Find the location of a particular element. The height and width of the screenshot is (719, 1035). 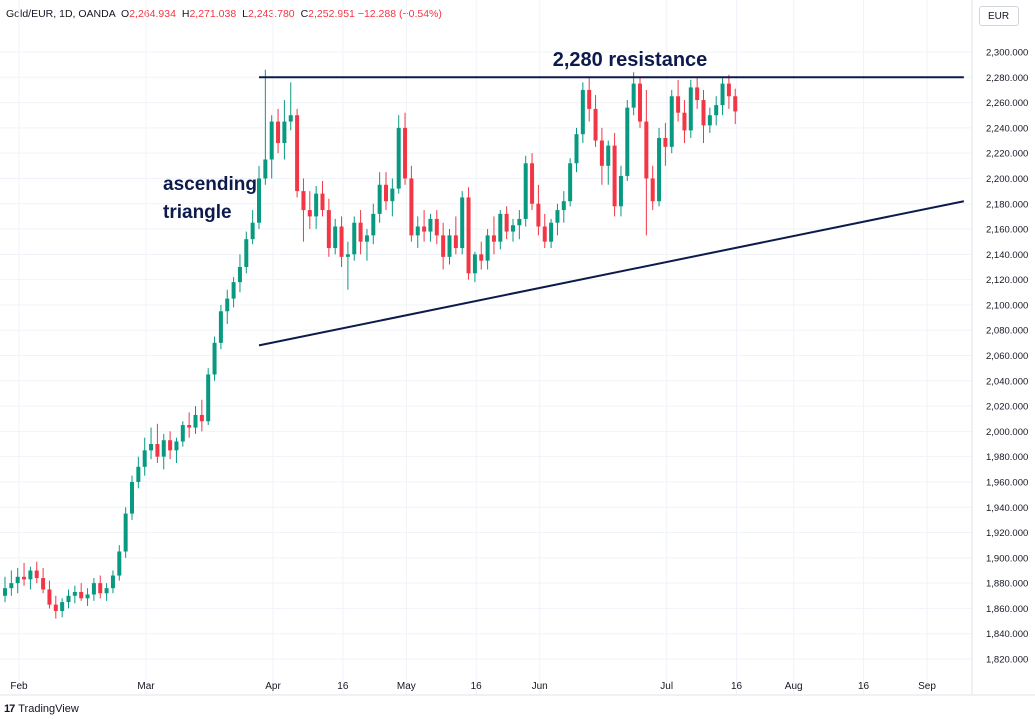

triangle-label-line2: triangle is located at coordinates (197, 212).